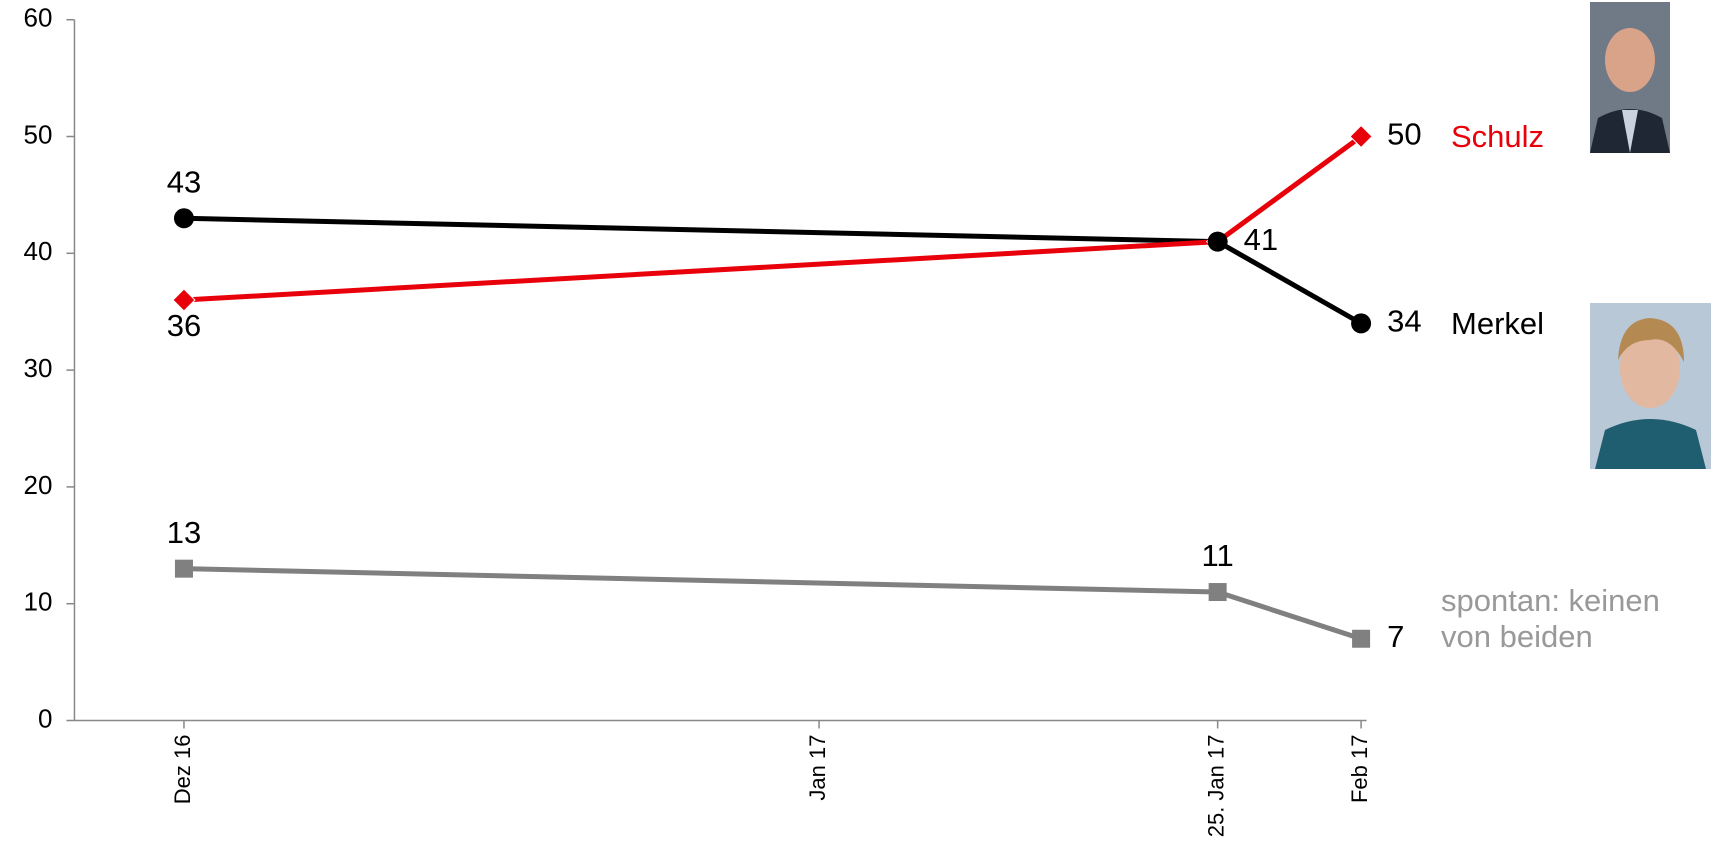  Describe the element at coordinates (1404, 321) in the screenshot. I see `data-label: 34` at that location.